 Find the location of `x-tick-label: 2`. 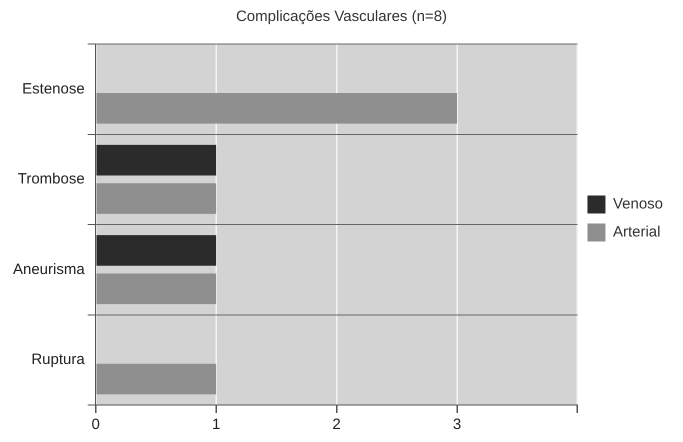

x-tick-label: 2 is located at coordinates (336, 425).